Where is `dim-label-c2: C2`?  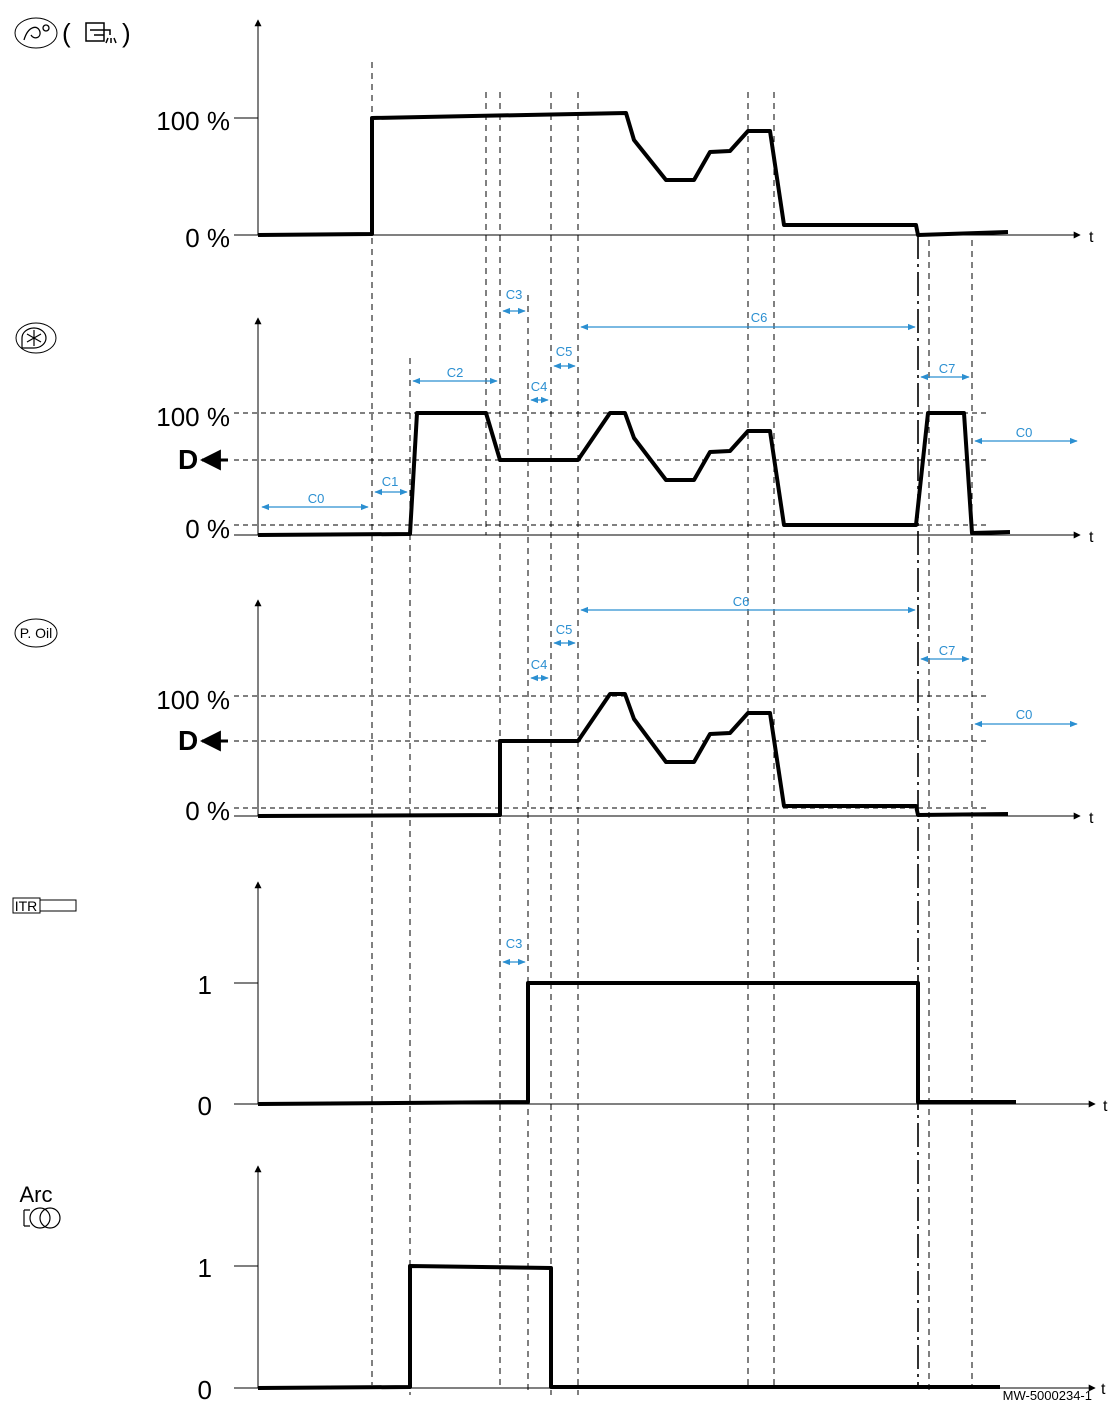
dim-label-c2: C2 is located at coordinates (455, 372).